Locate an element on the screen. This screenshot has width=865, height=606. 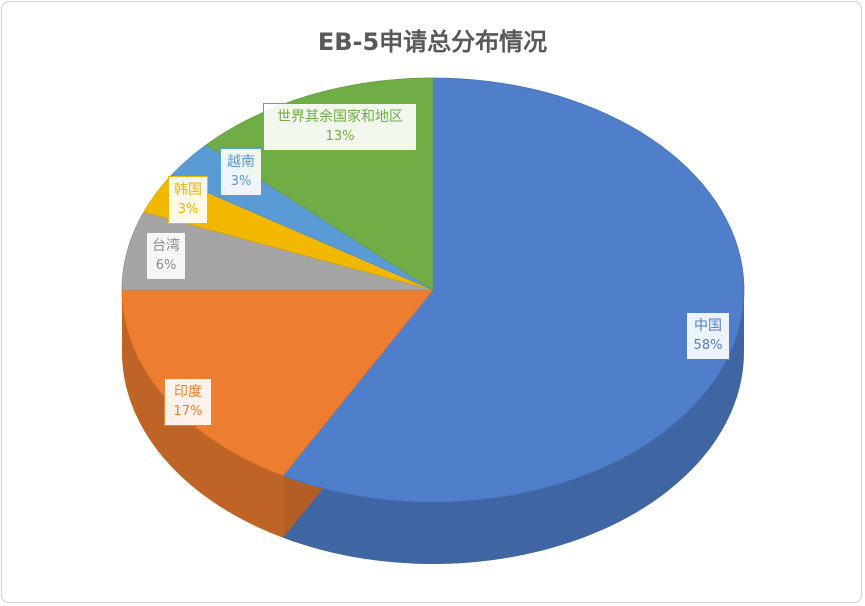
data-label-category: 世界其余国家和地区 is located at coordinates (340, 117).